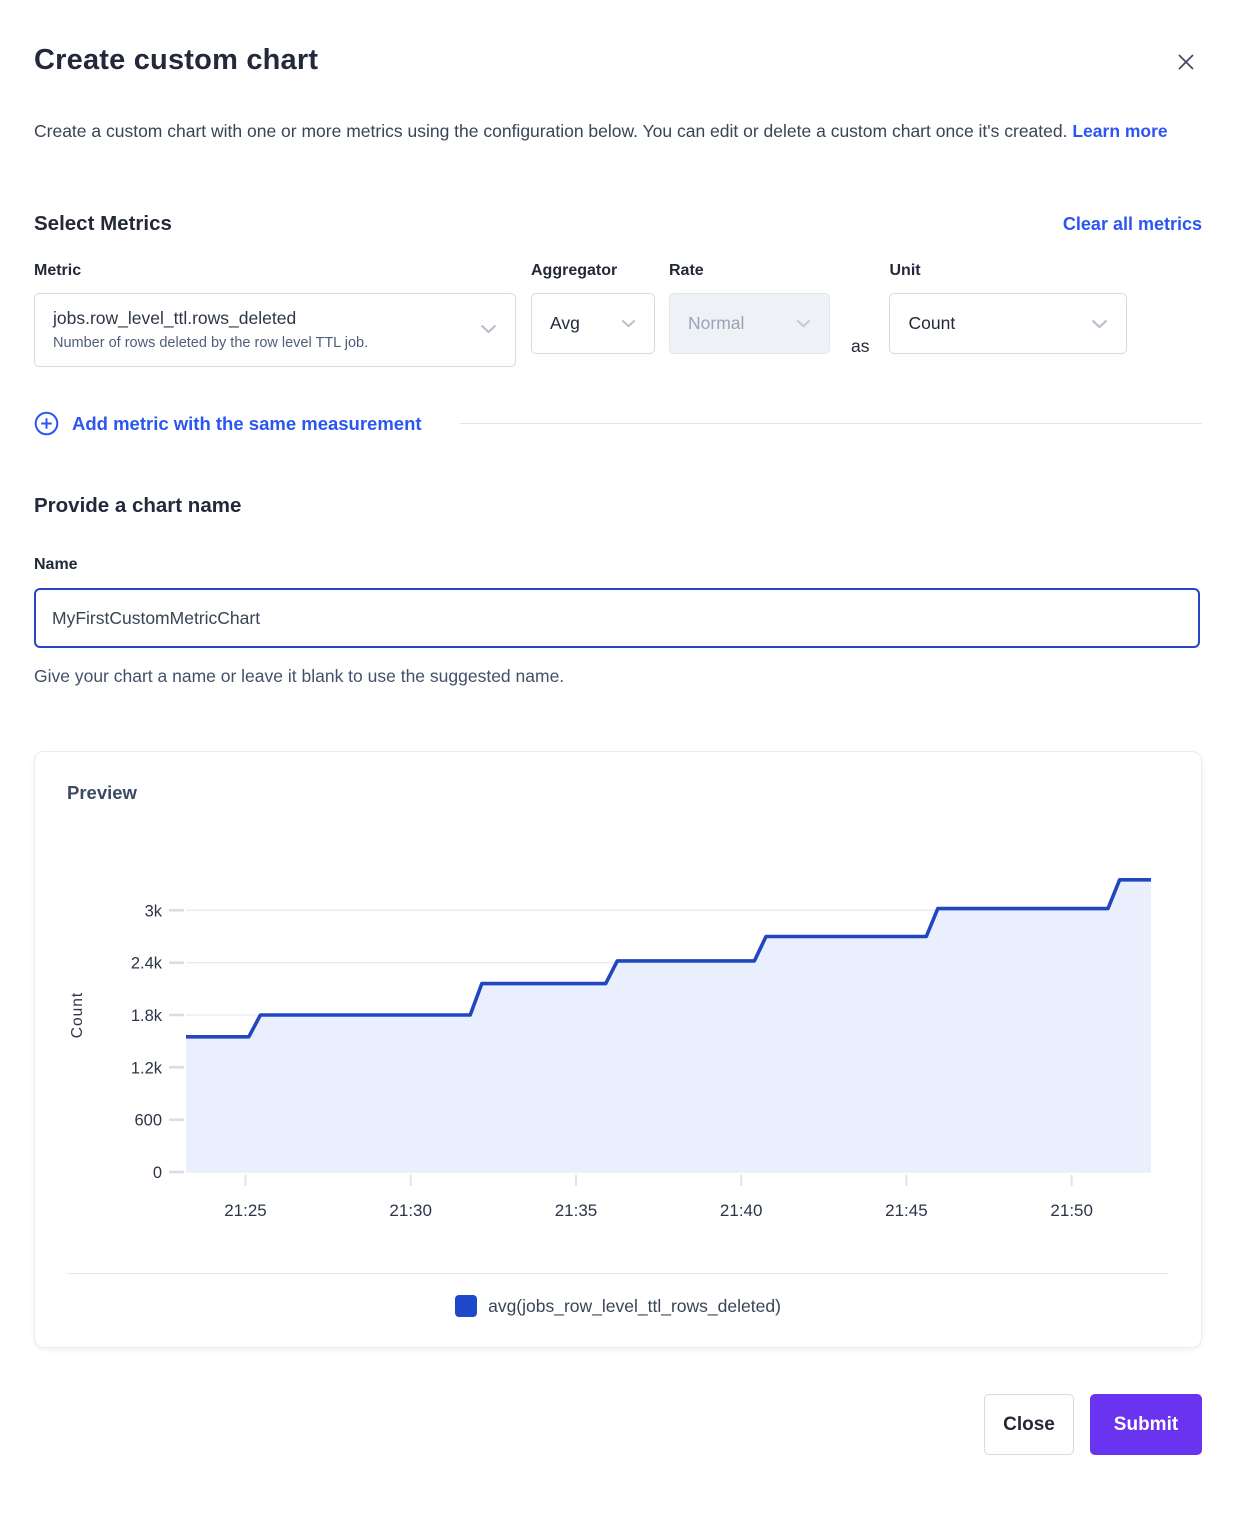 The image size is (1236, 1538). What do you see at coordinates (176, 60) in the screenshot?
I see `page-title: Create custom chart` at bounding box center [176, 60].